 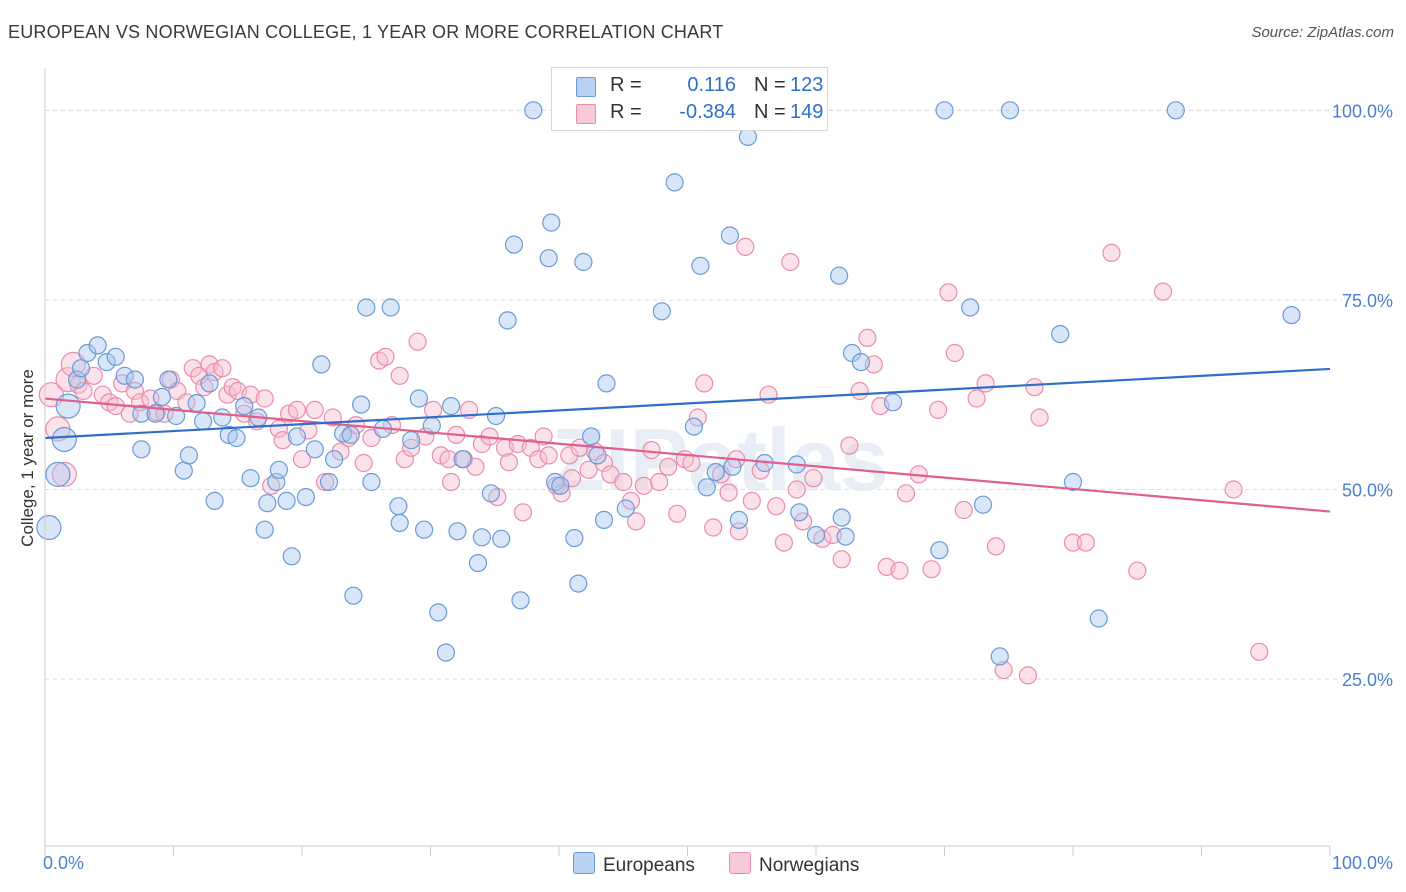 I want to click on legend-europeans: Europeans, so click(x=634, y=864).